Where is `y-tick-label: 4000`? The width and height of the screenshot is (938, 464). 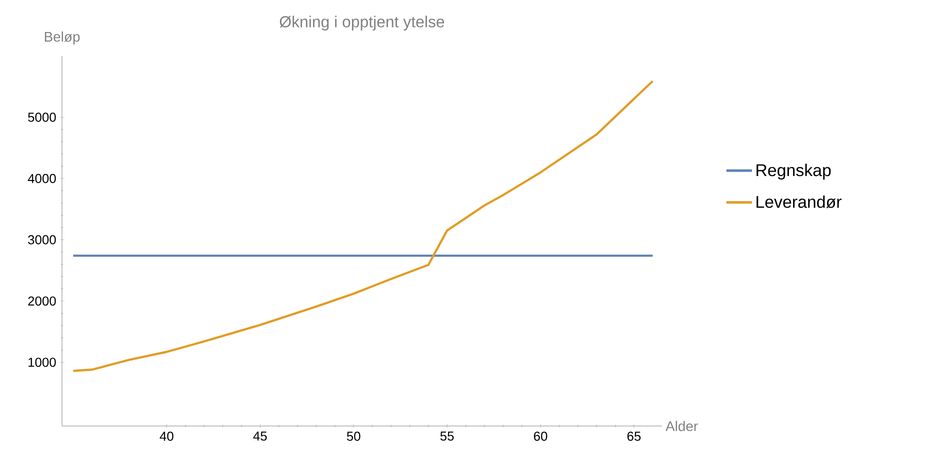
y-tick-label: 4000 is located at coordinates (42, 179).